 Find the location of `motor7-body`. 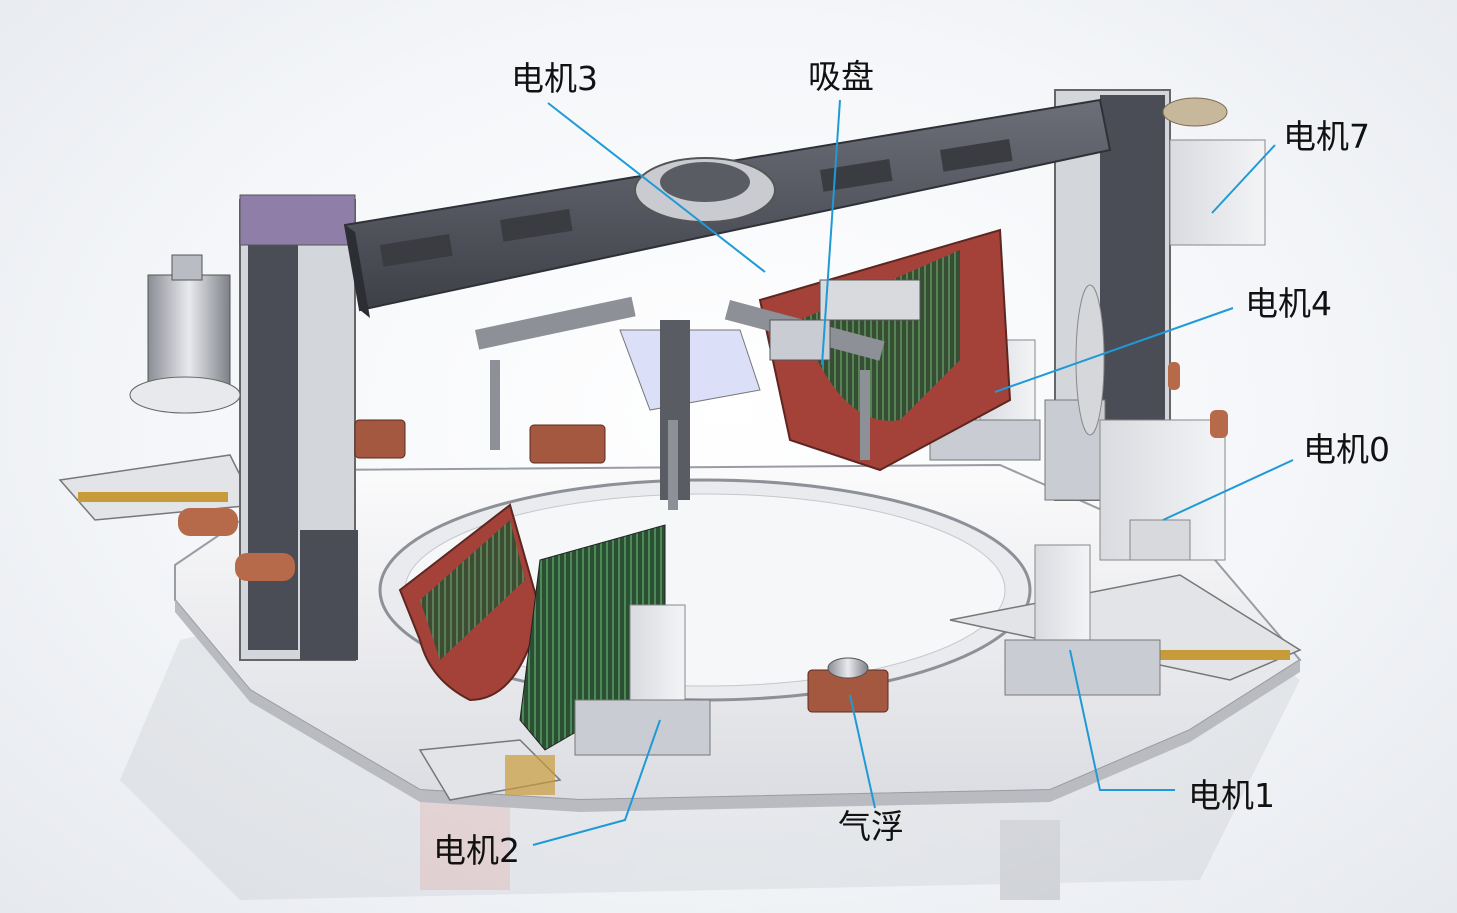

motor7-body is located at coordinates (1214, 171).